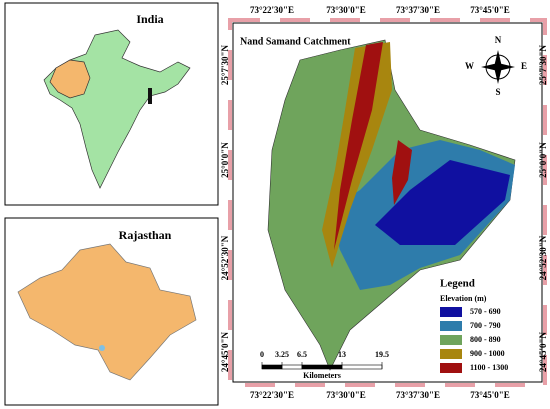 This screenshot has height=409, width=550. Describe the element at coordinates (107, 312) in the screenshot. I see `rajasthan-shape` at that location.